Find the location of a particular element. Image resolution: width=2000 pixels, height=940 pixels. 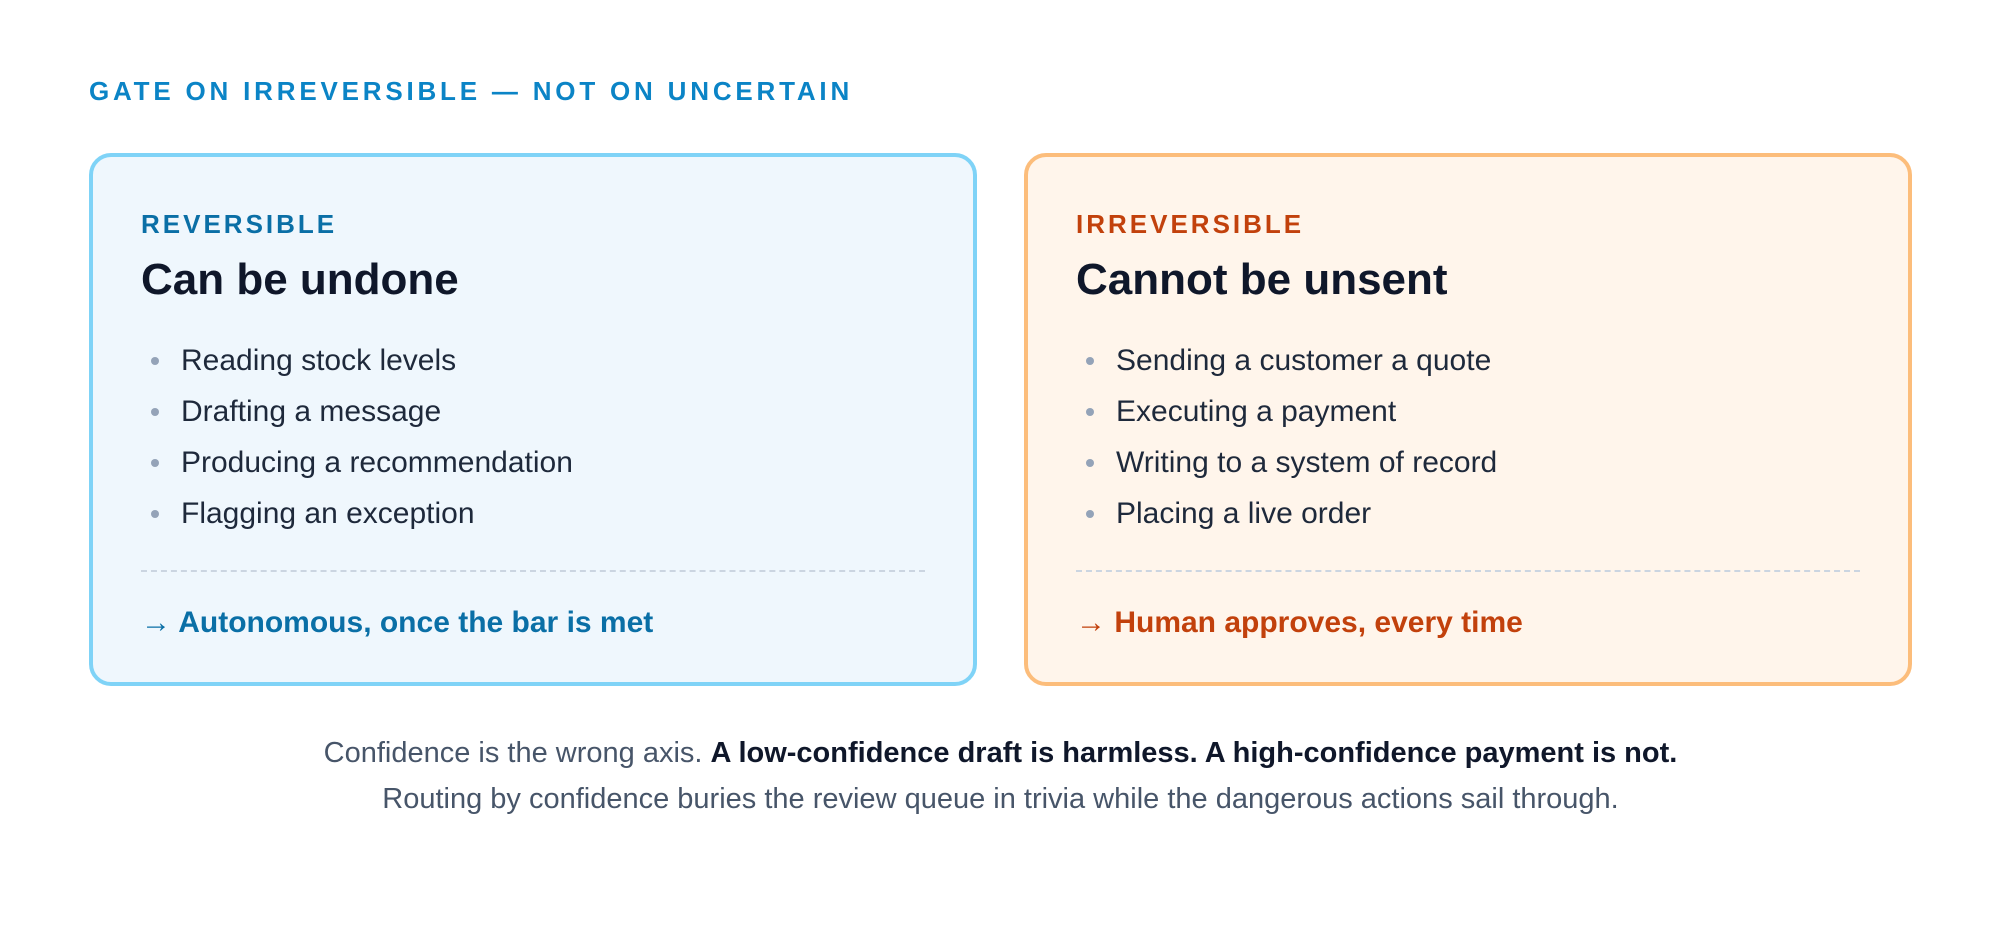

list-item: Sending a customer a quote is located at coordinates (1286, 360).